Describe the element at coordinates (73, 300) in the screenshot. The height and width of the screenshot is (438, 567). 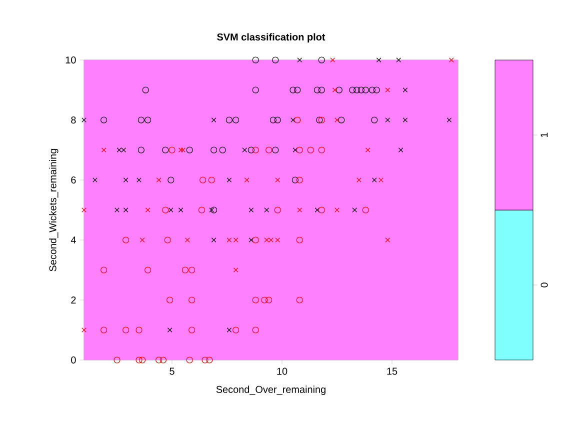
I see `y-tick-label: 2` at that location.